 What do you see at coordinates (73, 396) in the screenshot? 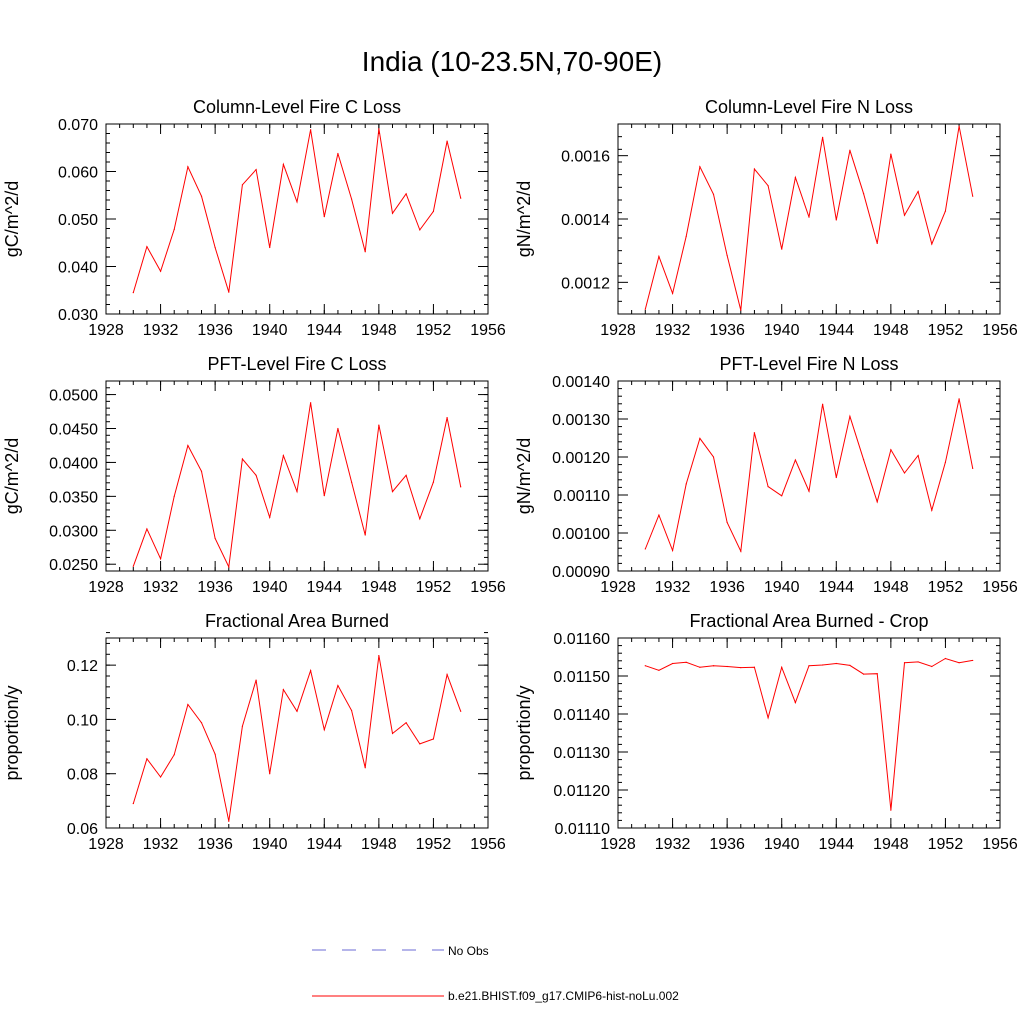
I see `y-tick-label: 0.0500` at bounding box center [73, 396].